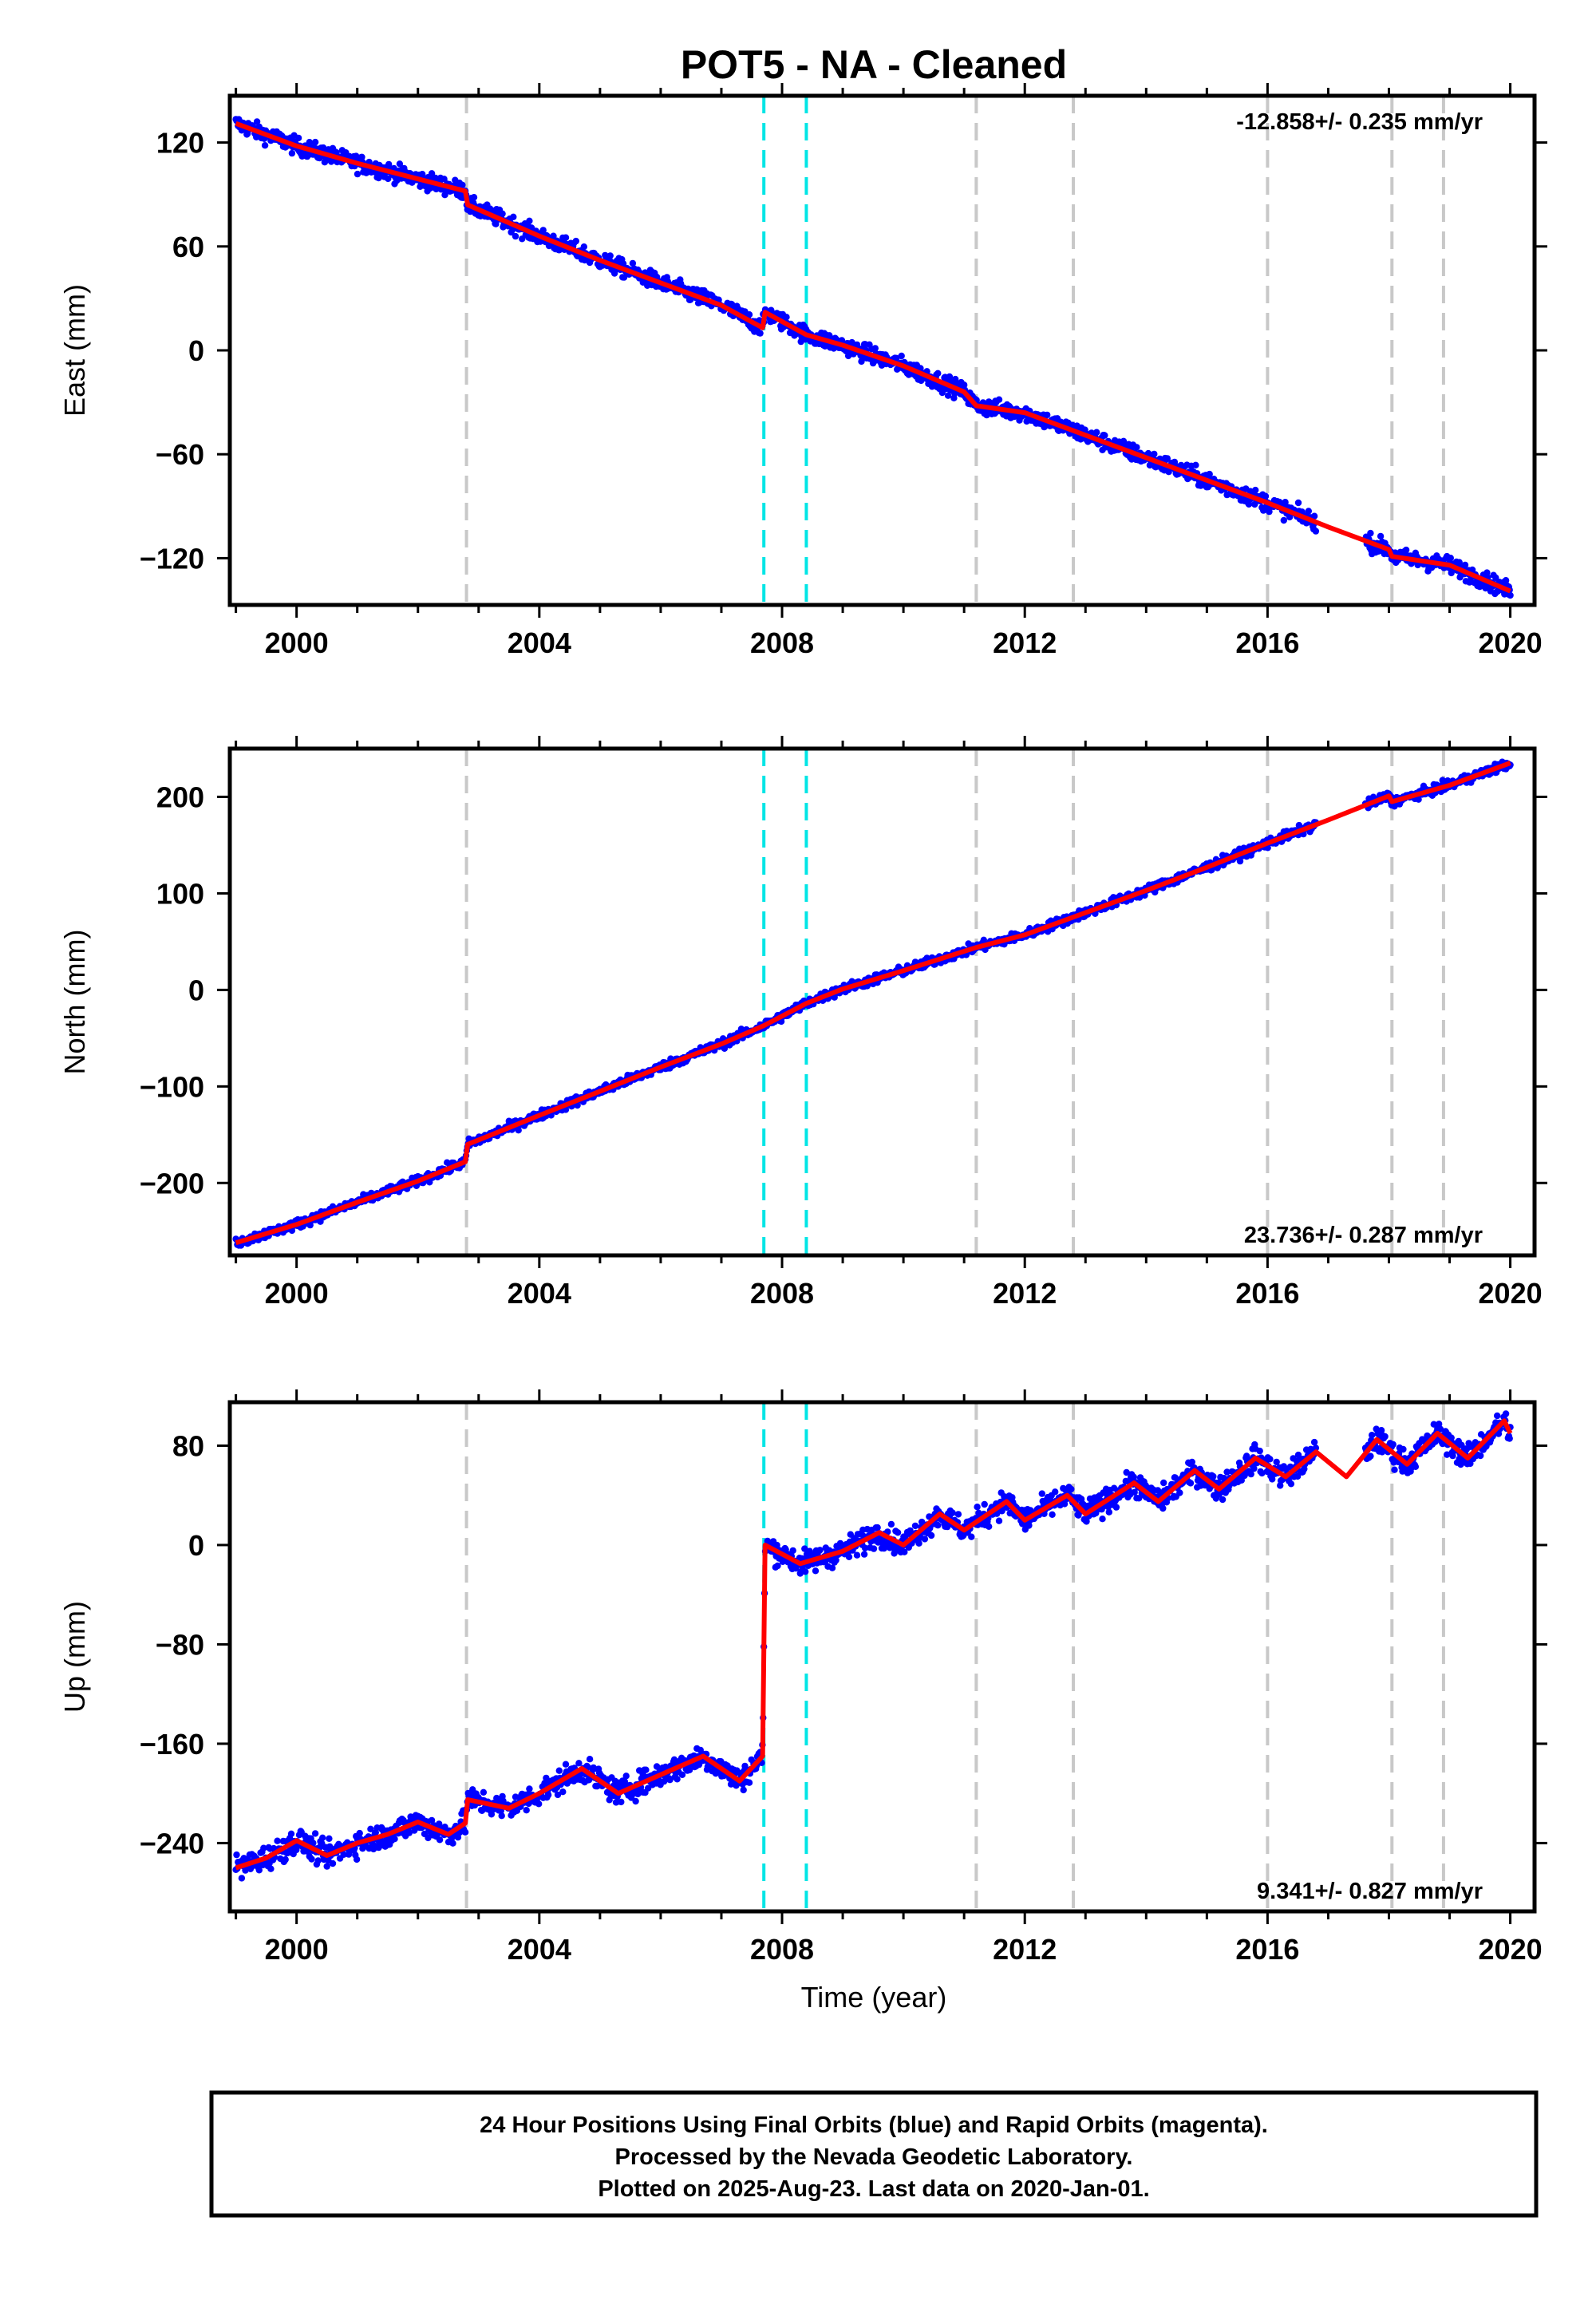  I want to click on north-velocity-label: 23.736+/- 0.287 mm/yr, so click(1363, 1235).